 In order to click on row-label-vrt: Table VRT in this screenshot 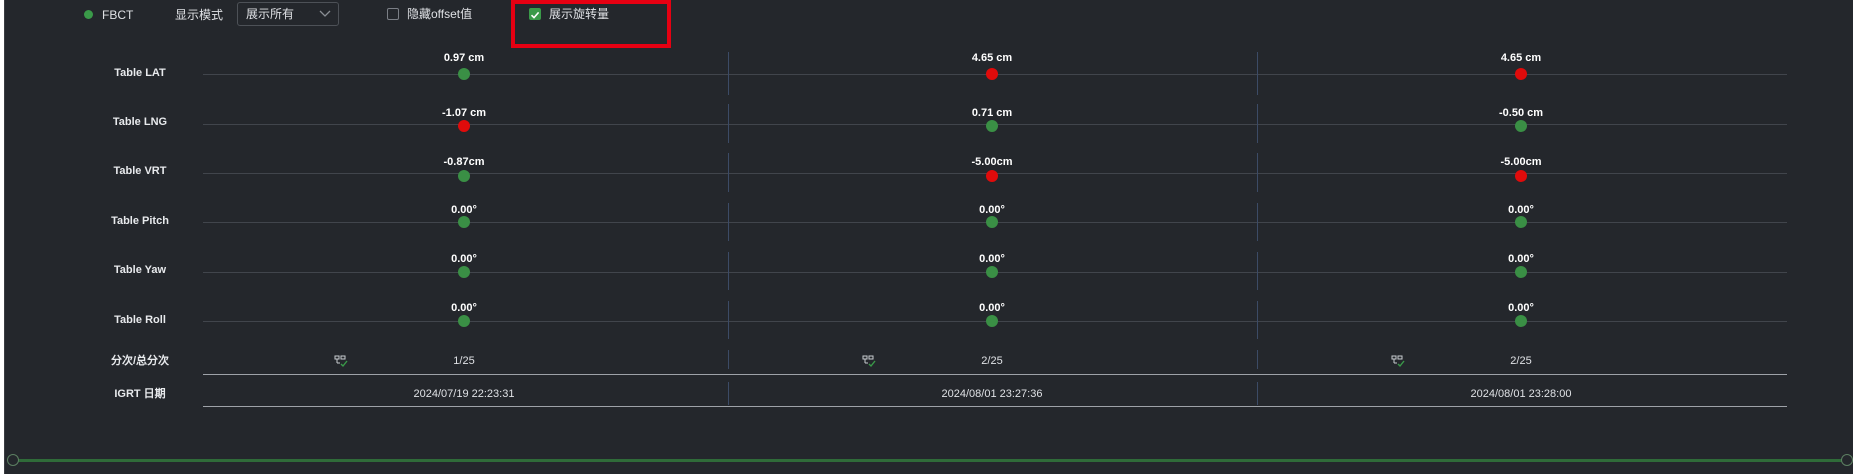, I will do `click(140, 171)`.